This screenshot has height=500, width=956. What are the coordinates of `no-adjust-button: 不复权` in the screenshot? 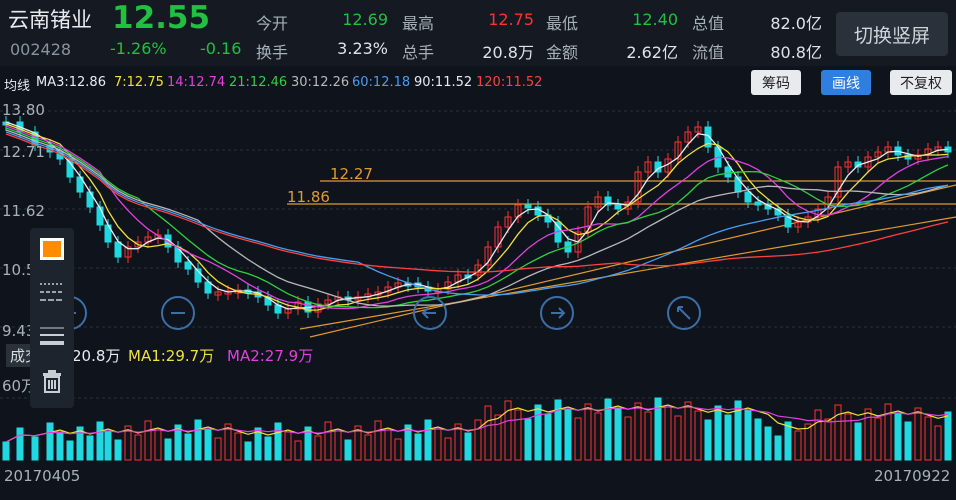 It's located at (921, 82).